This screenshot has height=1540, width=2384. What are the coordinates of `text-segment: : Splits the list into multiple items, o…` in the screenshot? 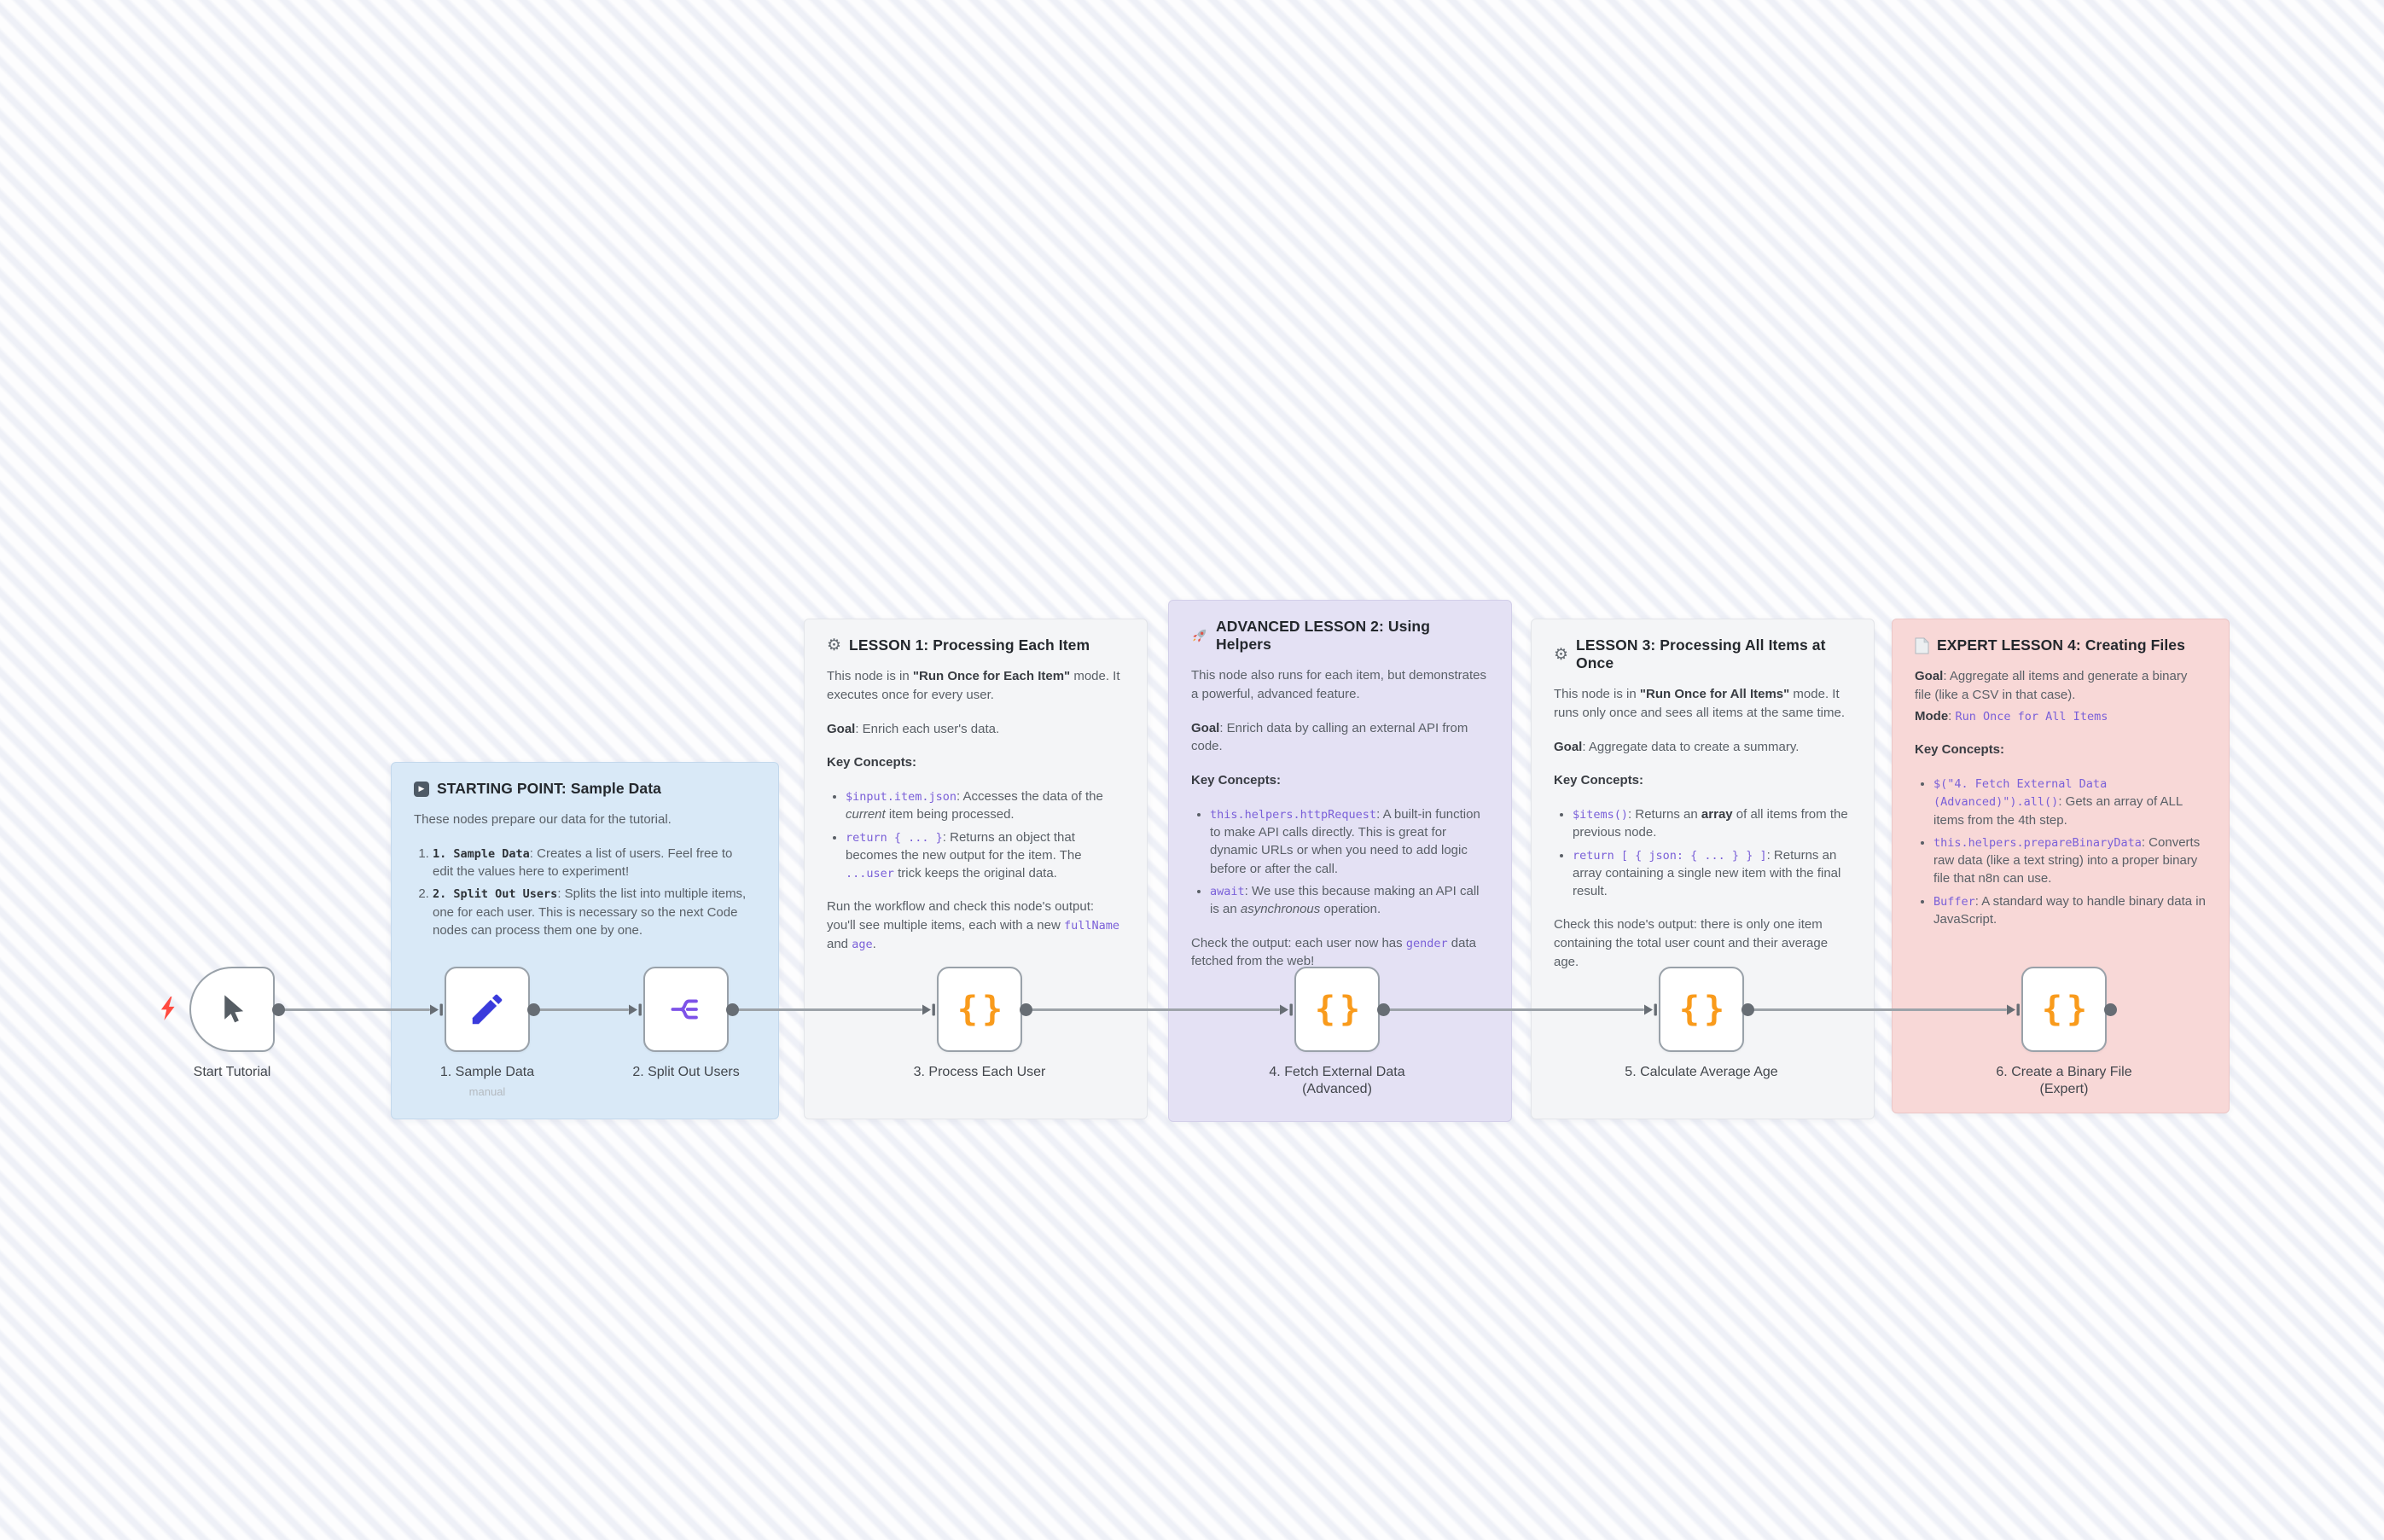 It's located at (590, 912).